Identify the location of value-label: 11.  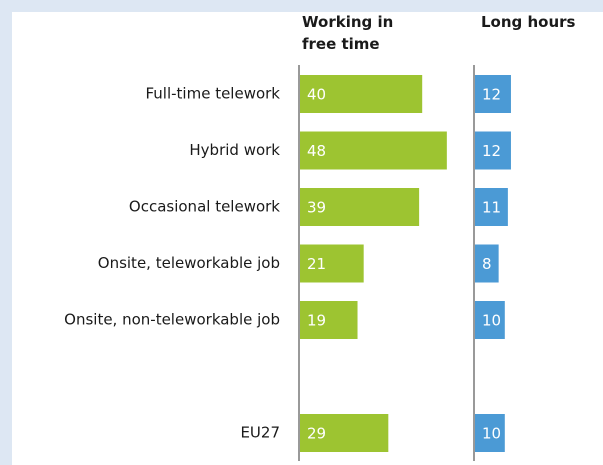
(491, 208).